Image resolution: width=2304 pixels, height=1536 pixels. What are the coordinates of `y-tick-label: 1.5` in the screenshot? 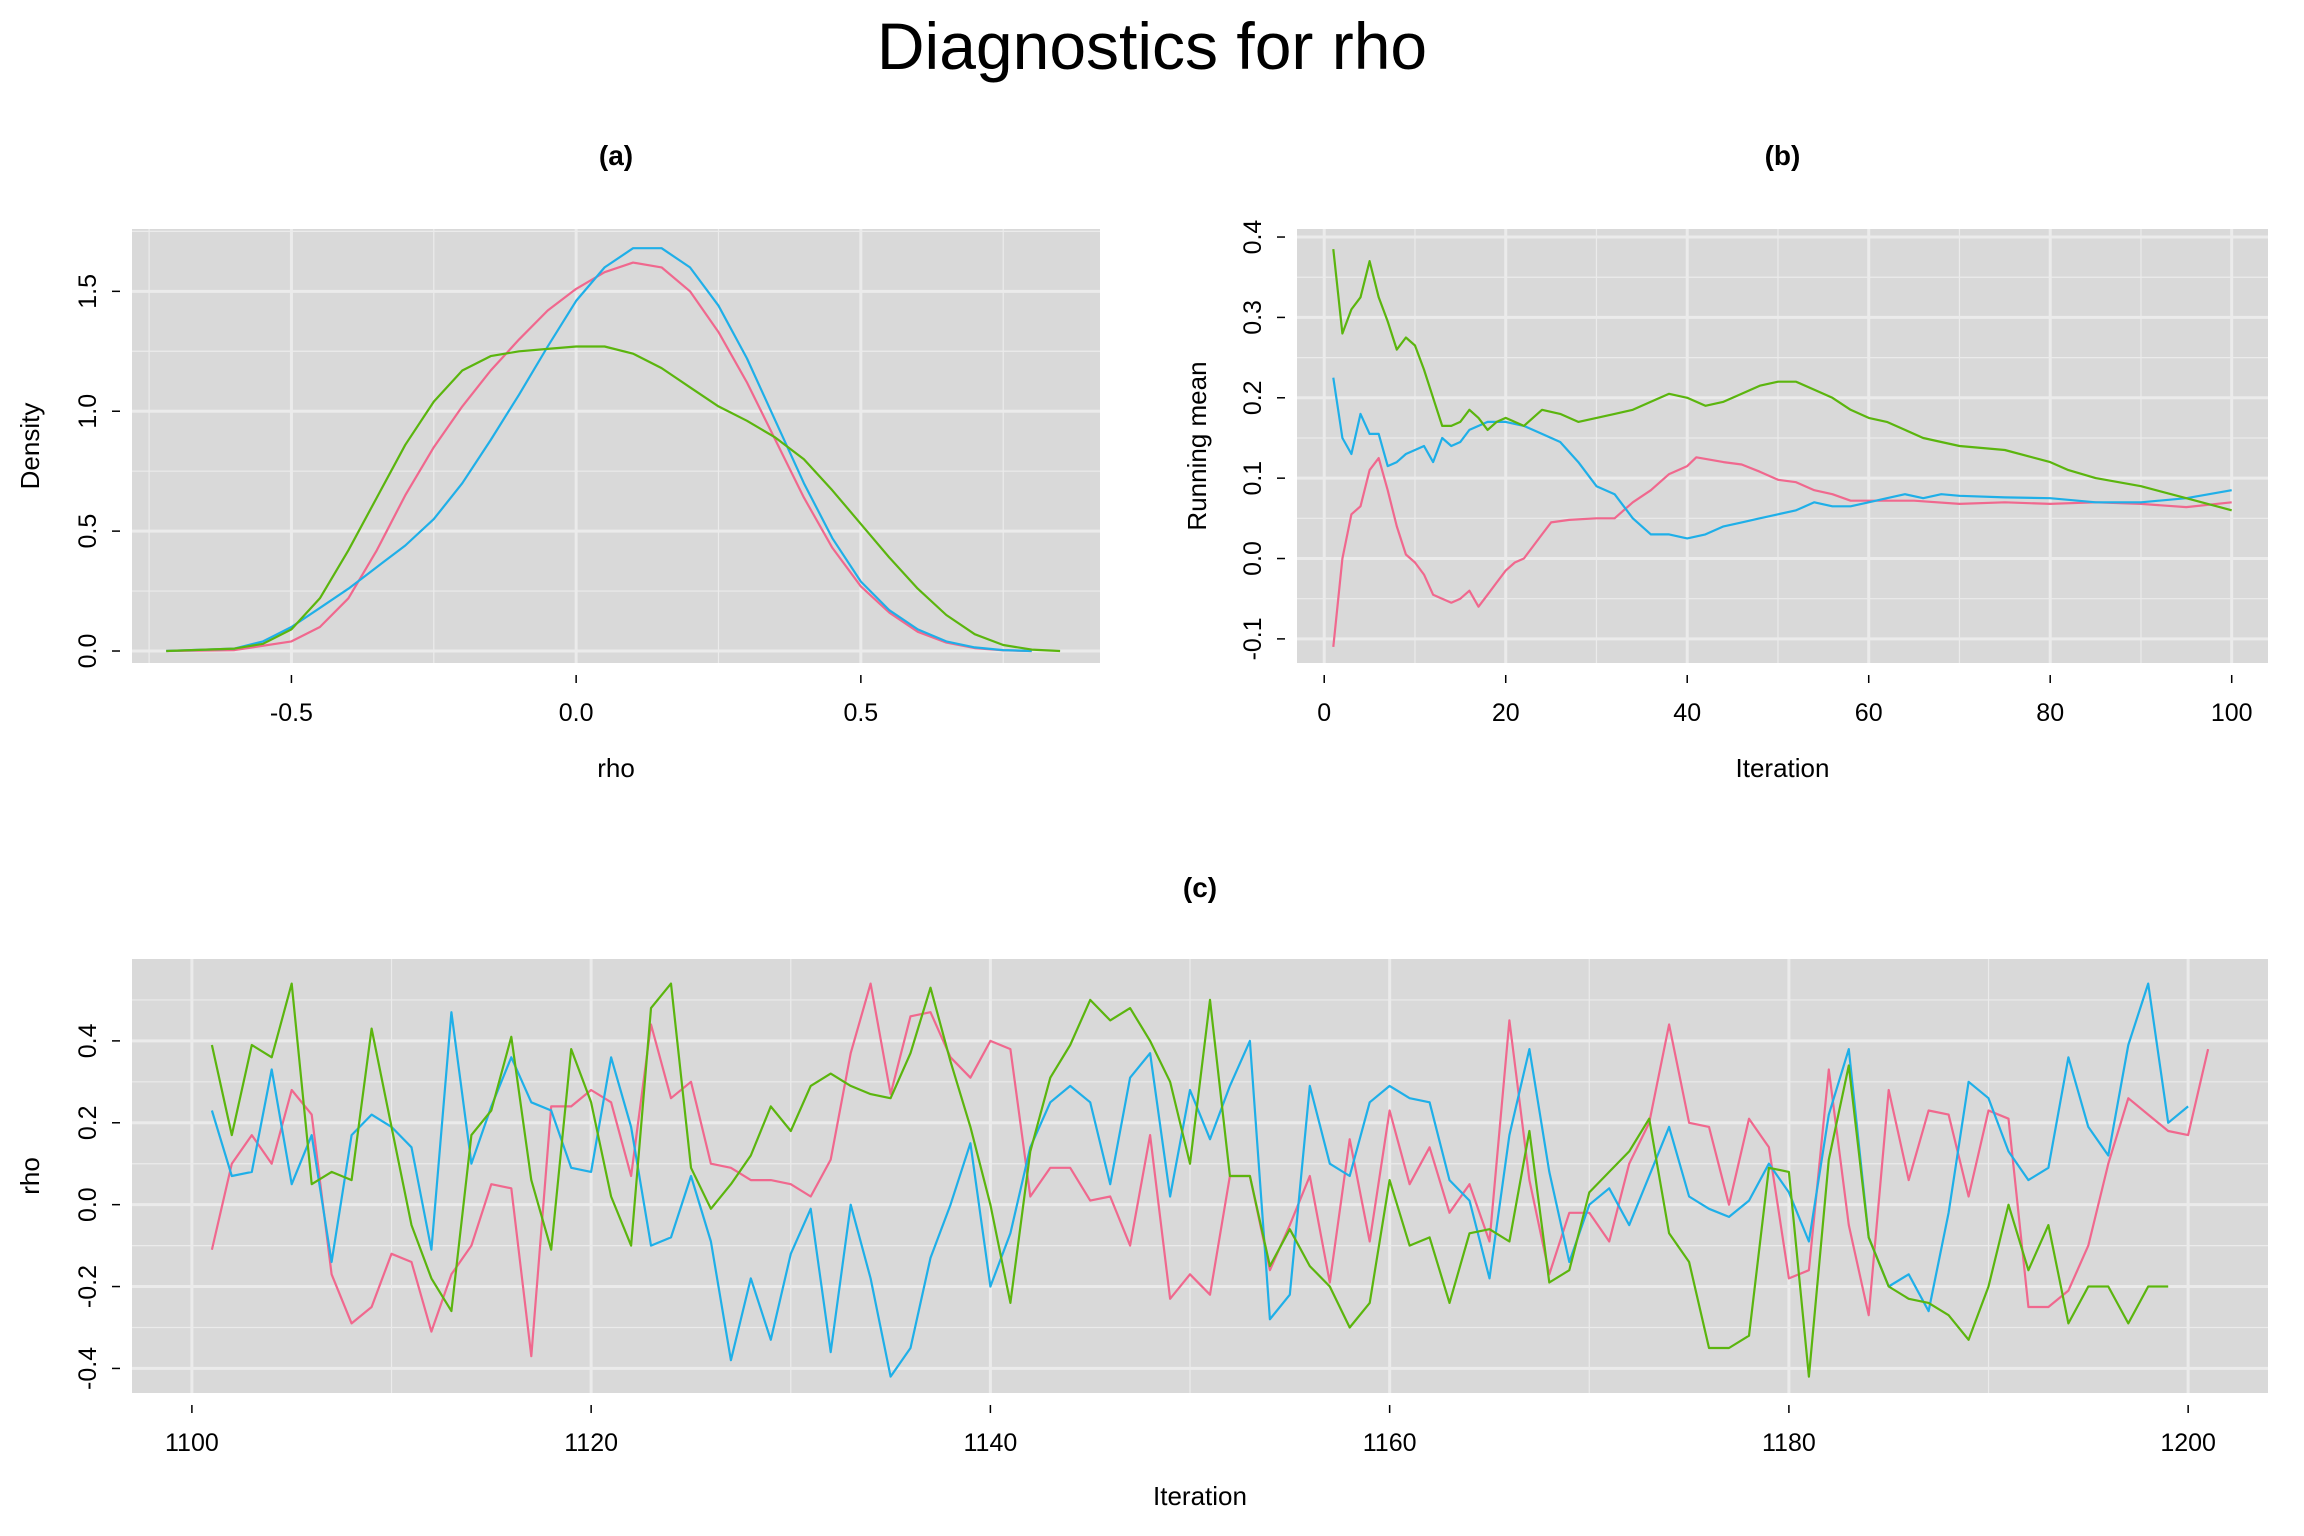 It's located at (88, 291).